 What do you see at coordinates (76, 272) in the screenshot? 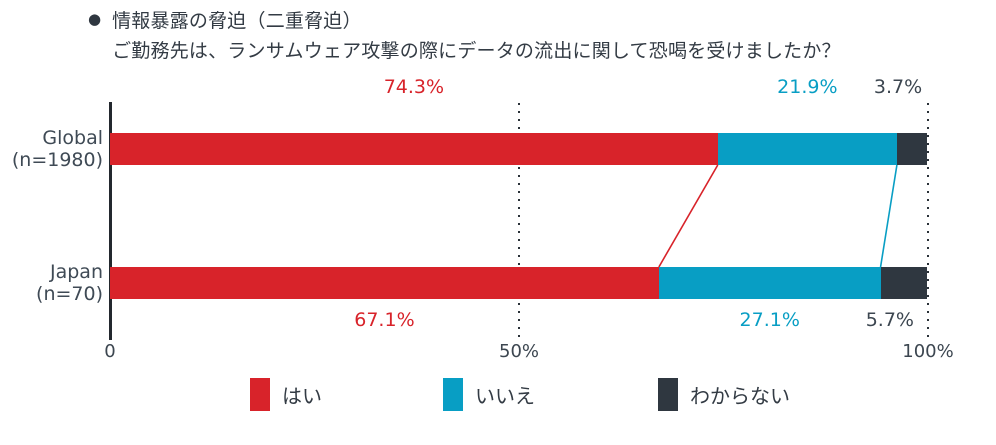
I see `category-name: Japan` at bounding box center [76, 272].